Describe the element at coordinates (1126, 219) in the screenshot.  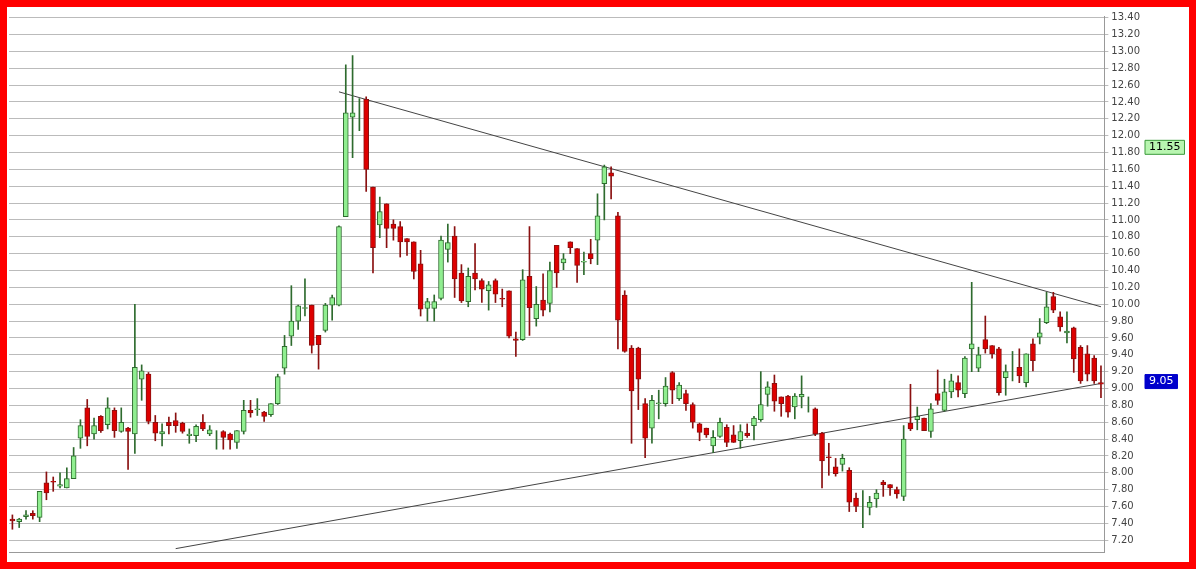
I see `y-tick-label: 11.00` at that location.